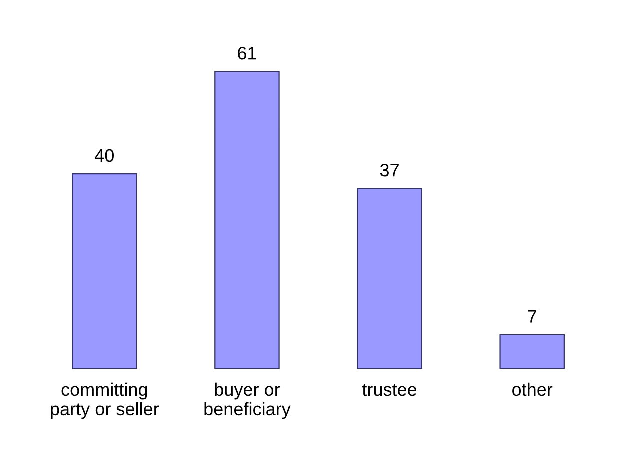  What do you see at coordinates (104, 155) in the screenshot?
I see `data-label: 40` at bounding box center [104, 155].